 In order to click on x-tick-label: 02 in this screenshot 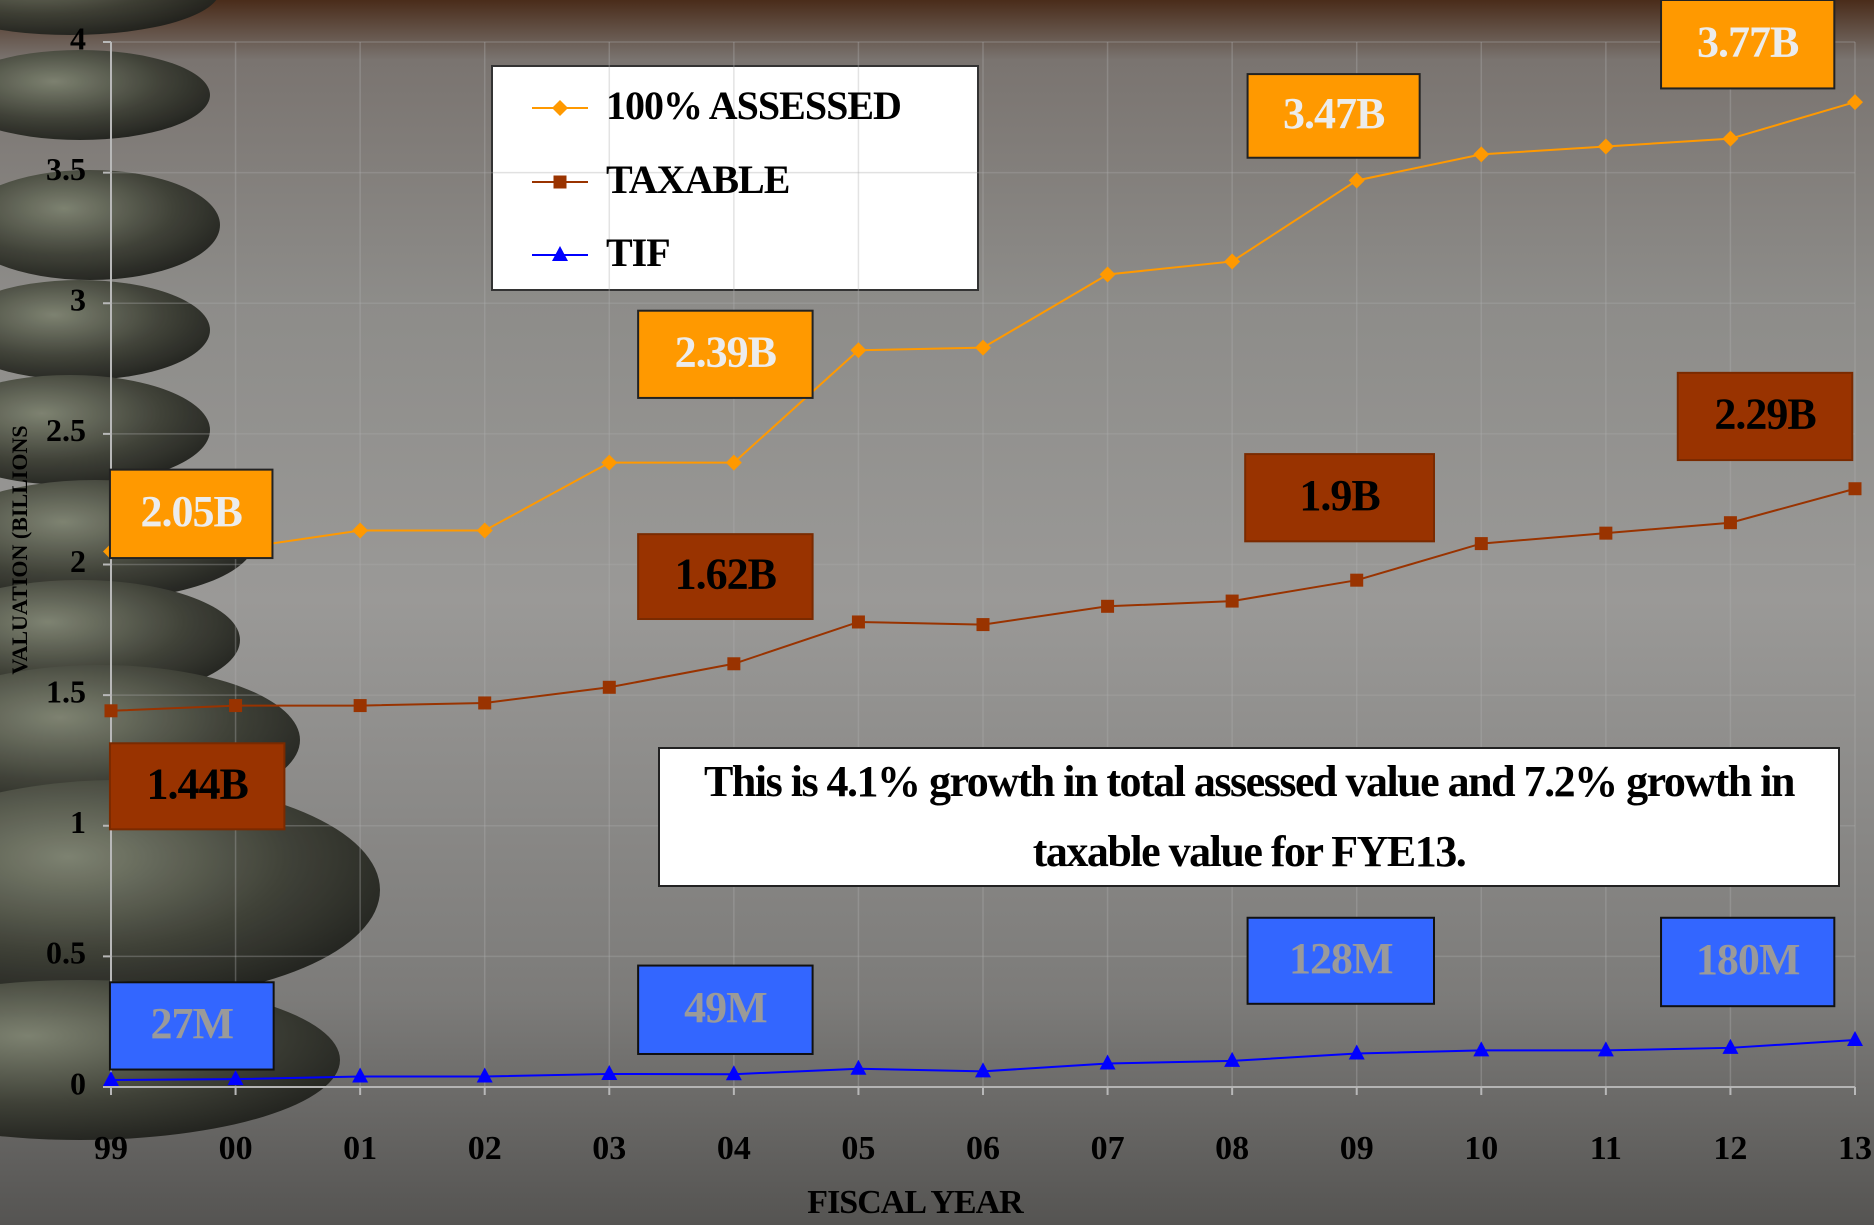, I will do `click(485, 1148)`.